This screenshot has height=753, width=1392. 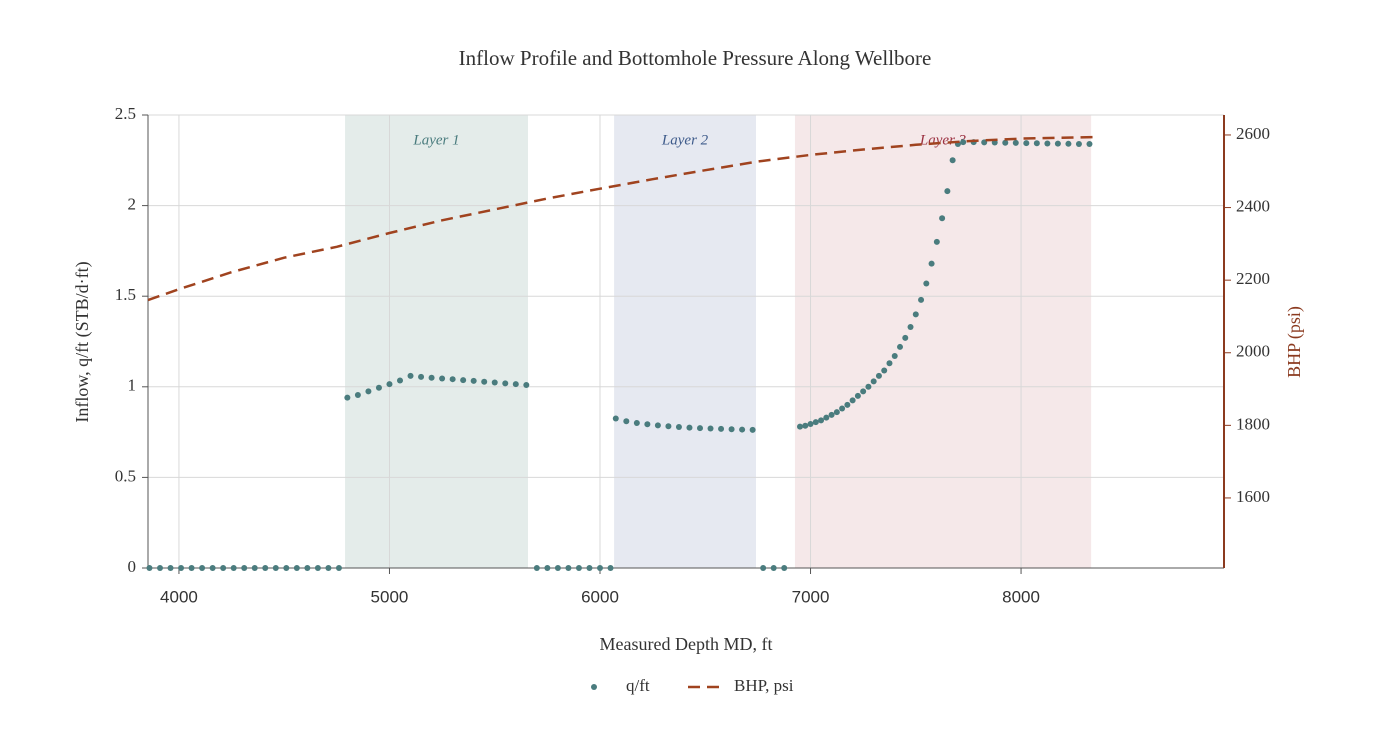 What do you see at coordinates (1253, 423) in the screenshot?
I see `y2-tick-label: 1800` at bounding box center [1253, 423].